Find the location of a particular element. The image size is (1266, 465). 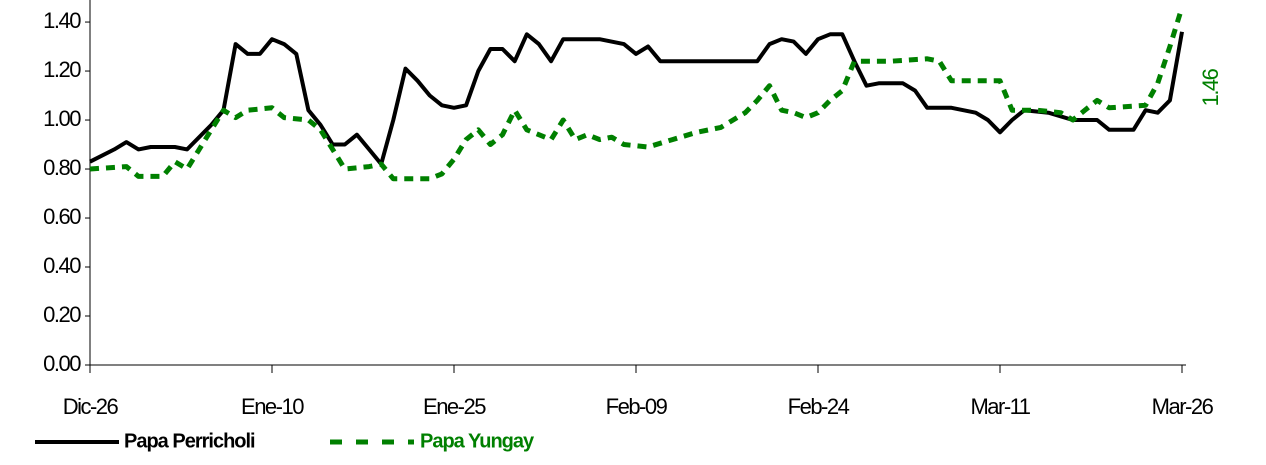

x-tick-label: Ene-25 is located at coordinates (454, 406).